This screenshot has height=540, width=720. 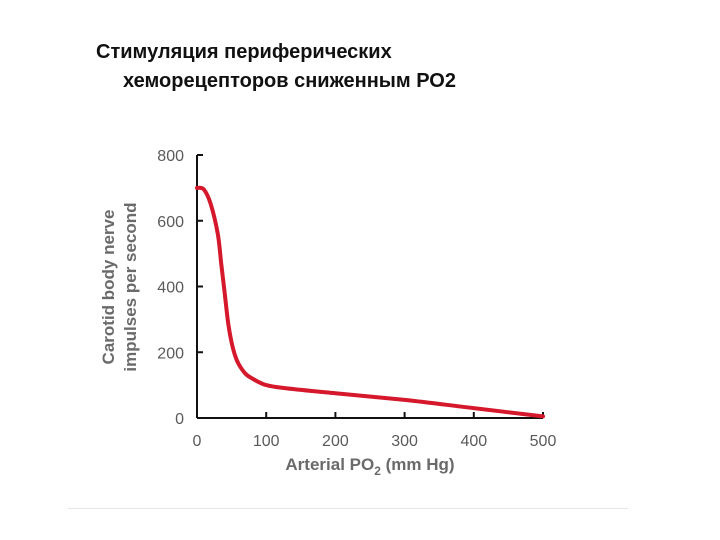 I want to click on x-tick-label: 0, so click(x=197, y=441).